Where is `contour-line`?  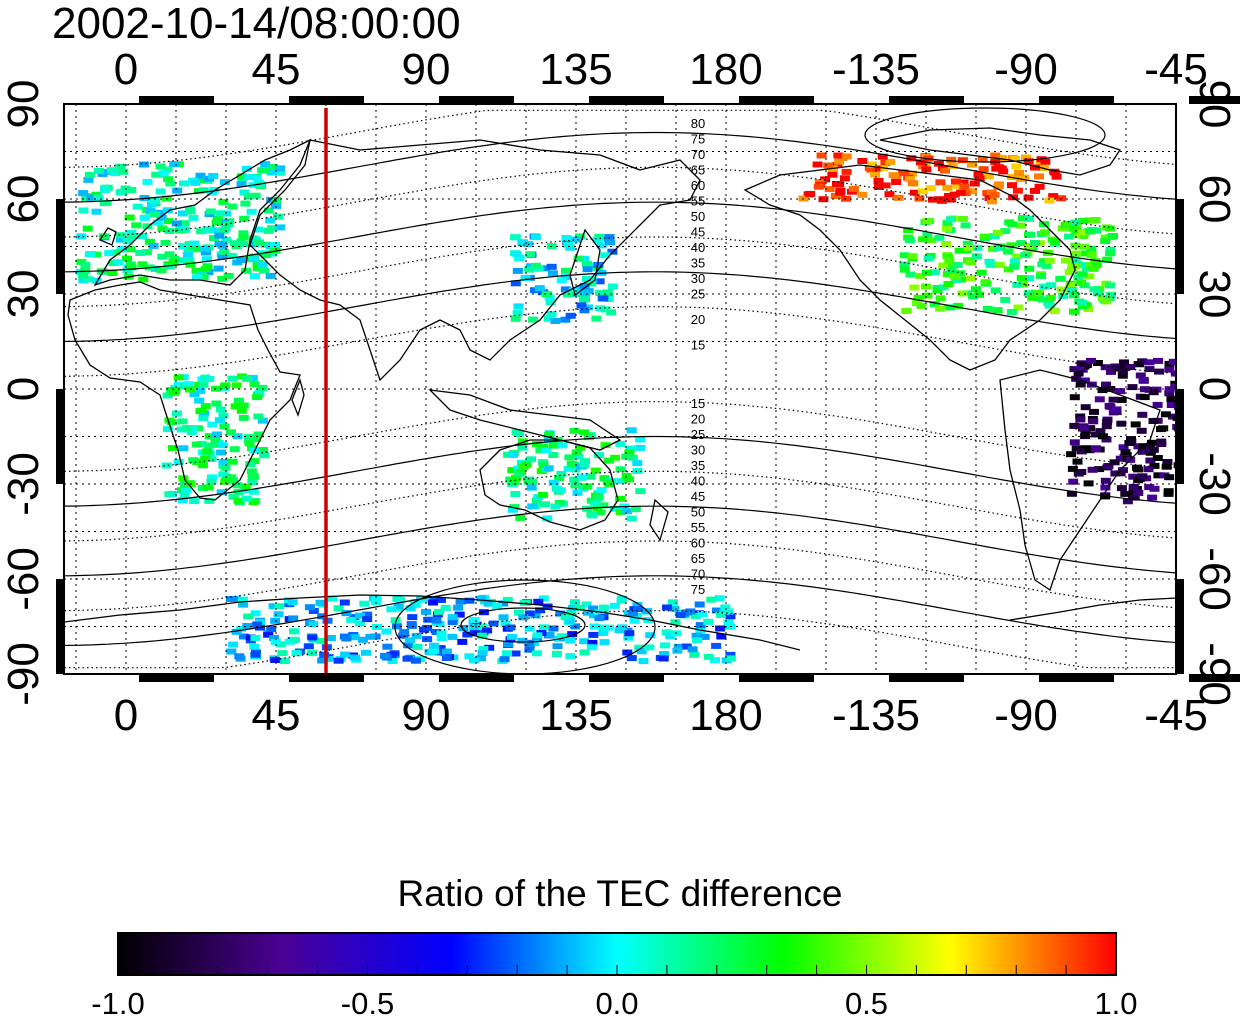 contour-line is located at coordinates (620, 541).